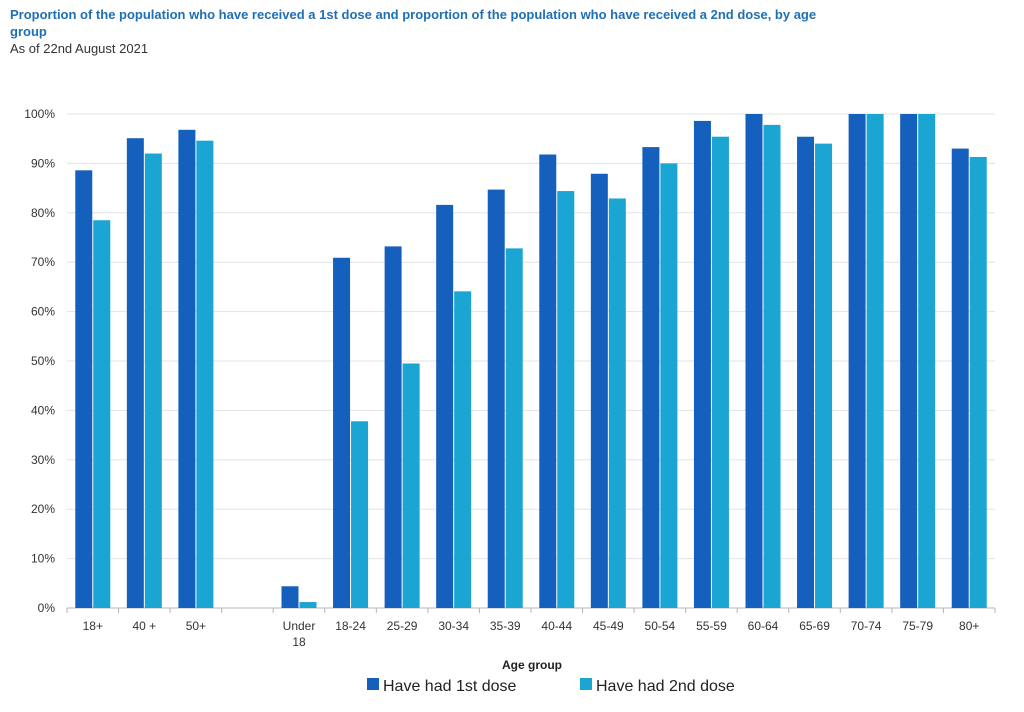 This screenshot has height=712, width=1024. Describe the element at coordinates (43, 559) in the screenshot. I see `y-tick-label: 10%` at that location.